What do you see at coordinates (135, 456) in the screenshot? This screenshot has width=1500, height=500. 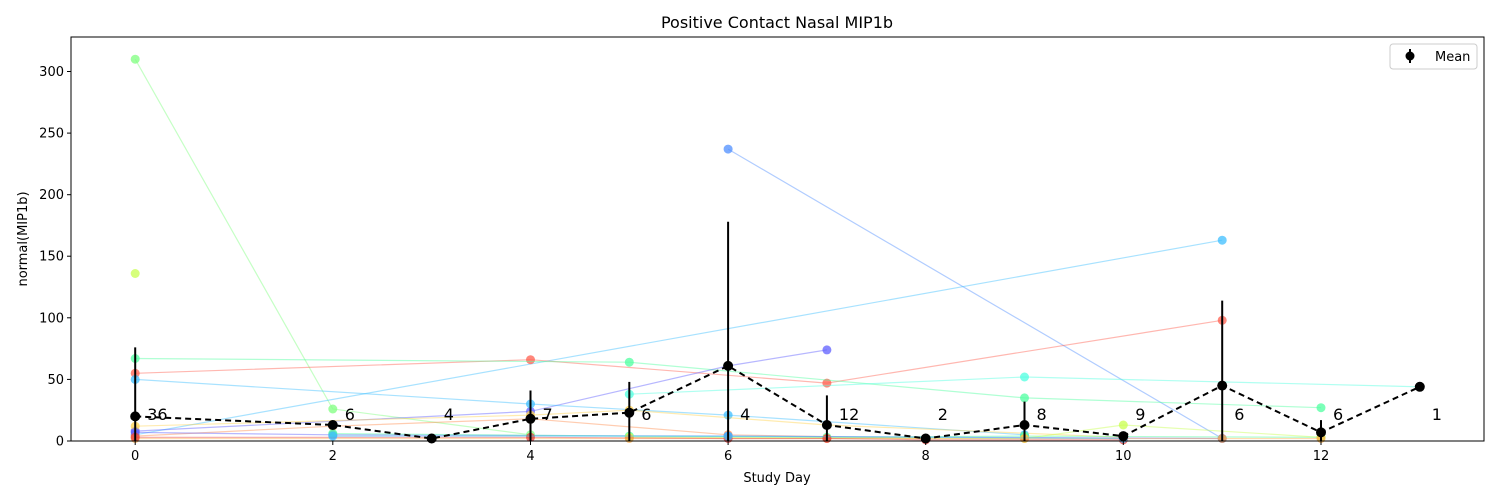 I see `x-tick-label-1: 0` at bounding box center [135, 456].